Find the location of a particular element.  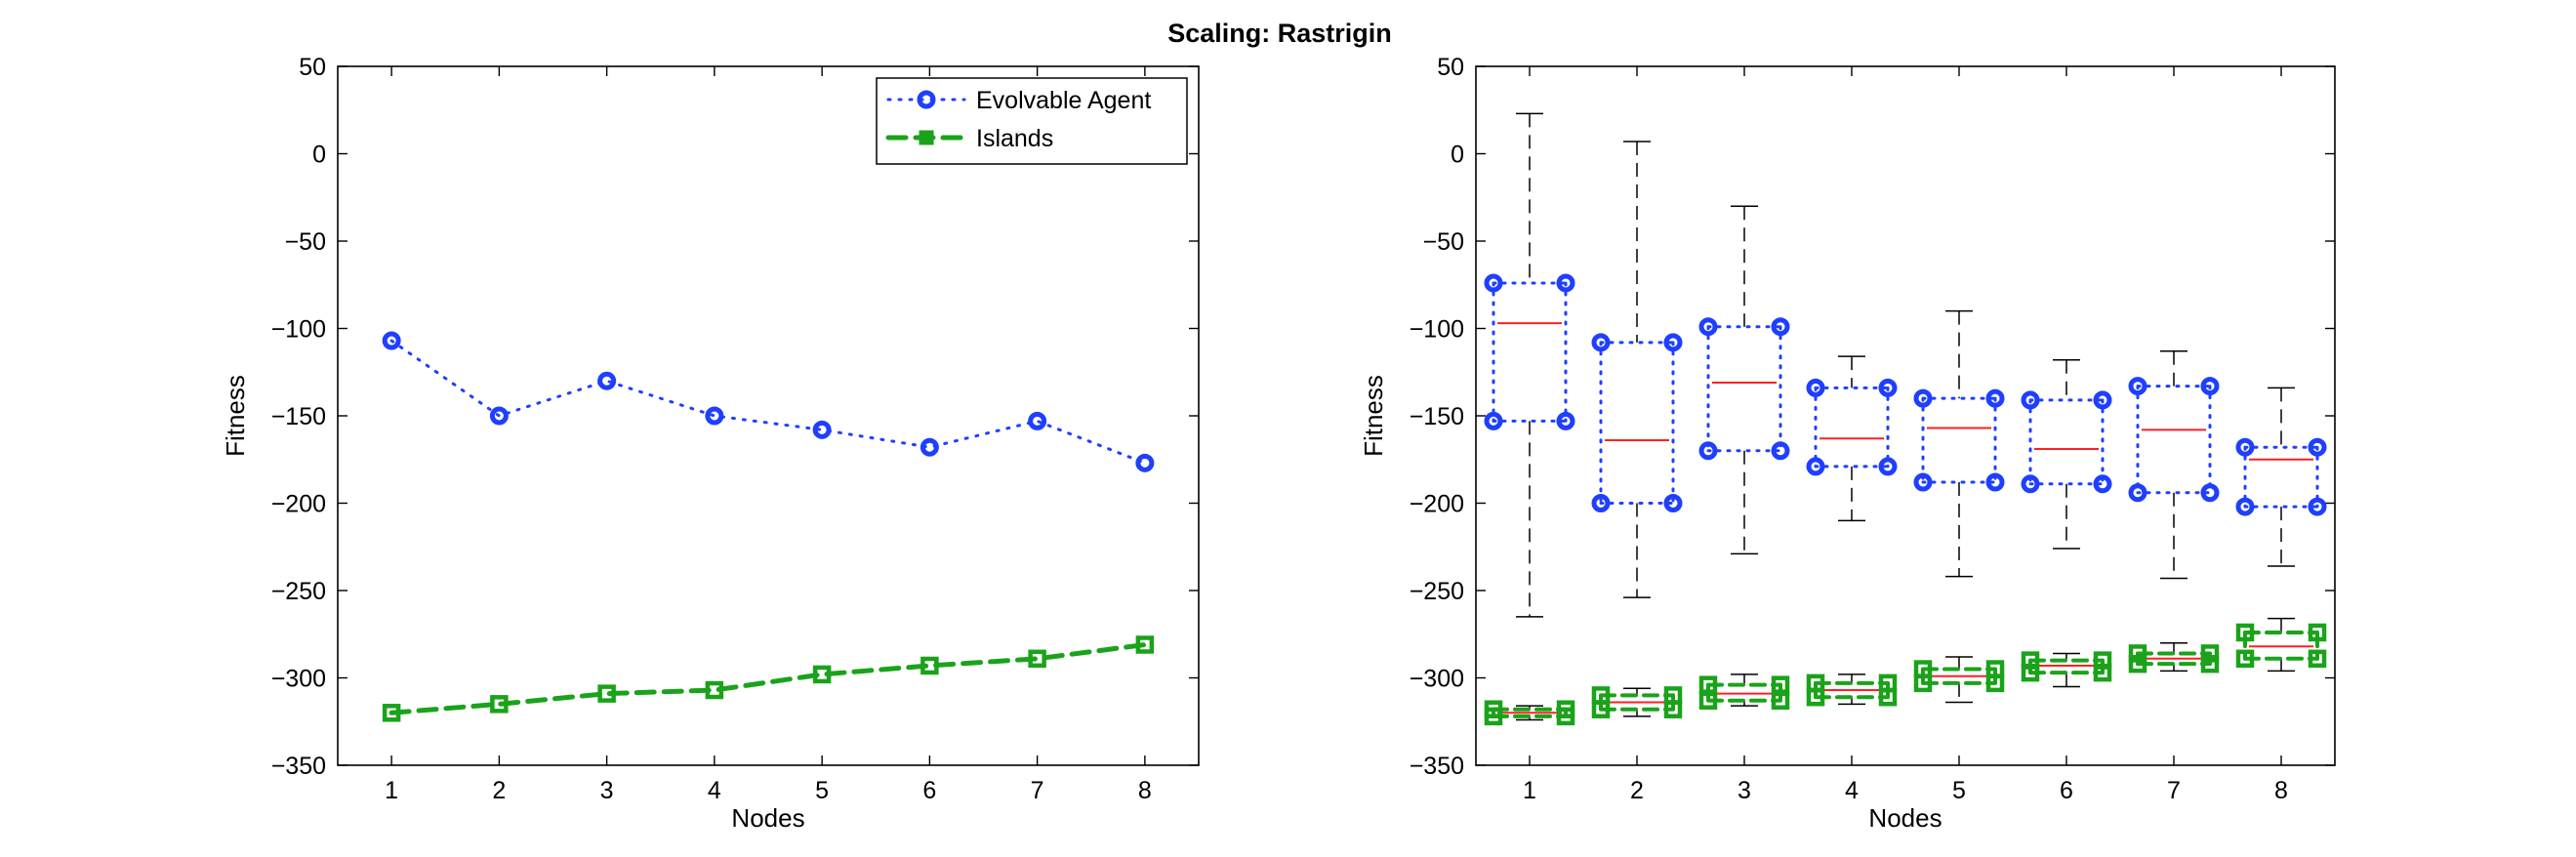

x-tick-label: 7 is located at coordinates (2174, 790).